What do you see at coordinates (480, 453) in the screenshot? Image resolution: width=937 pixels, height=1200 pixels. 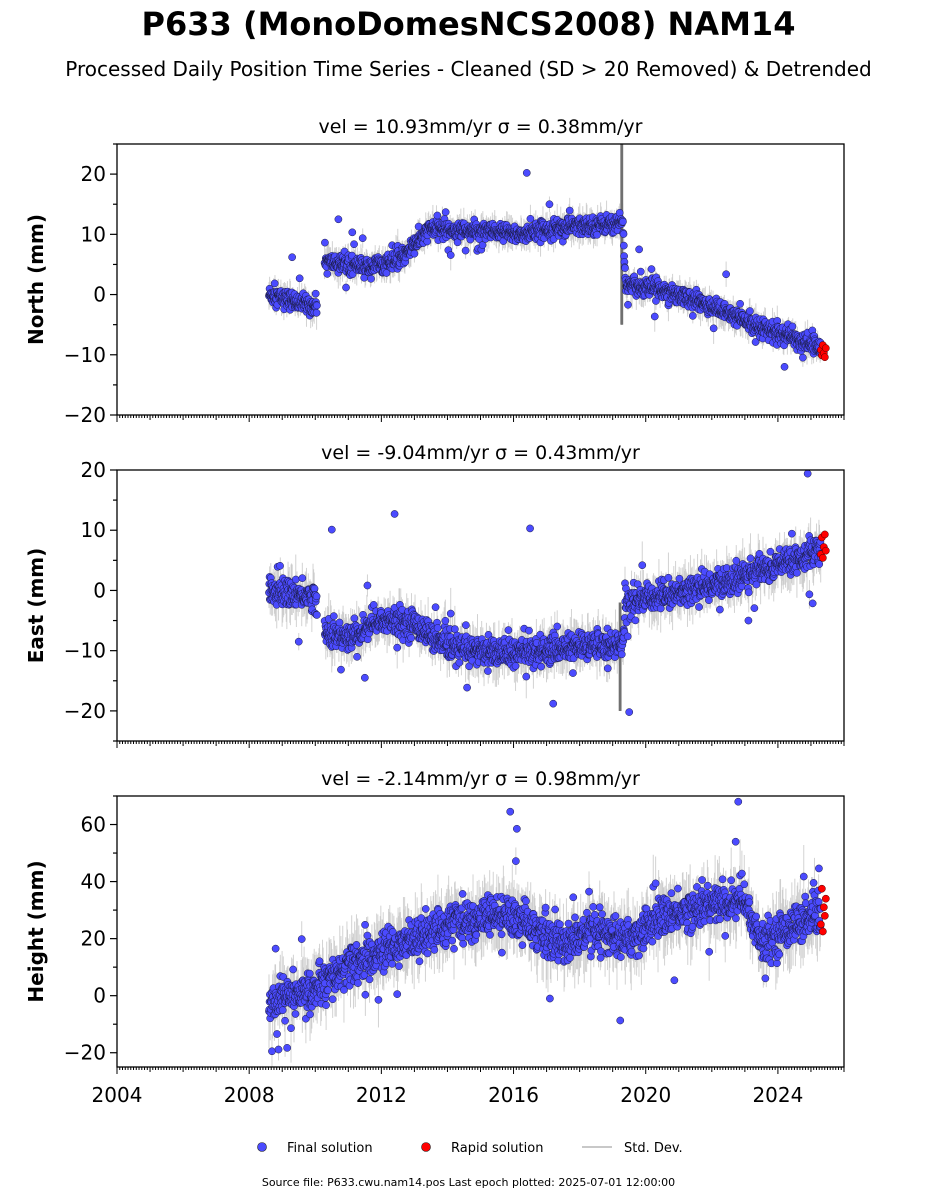 I see `panel-title-east: vel = -9.04mm/yr σ = 0.43mm/yr` at bounding box center [480, 453].